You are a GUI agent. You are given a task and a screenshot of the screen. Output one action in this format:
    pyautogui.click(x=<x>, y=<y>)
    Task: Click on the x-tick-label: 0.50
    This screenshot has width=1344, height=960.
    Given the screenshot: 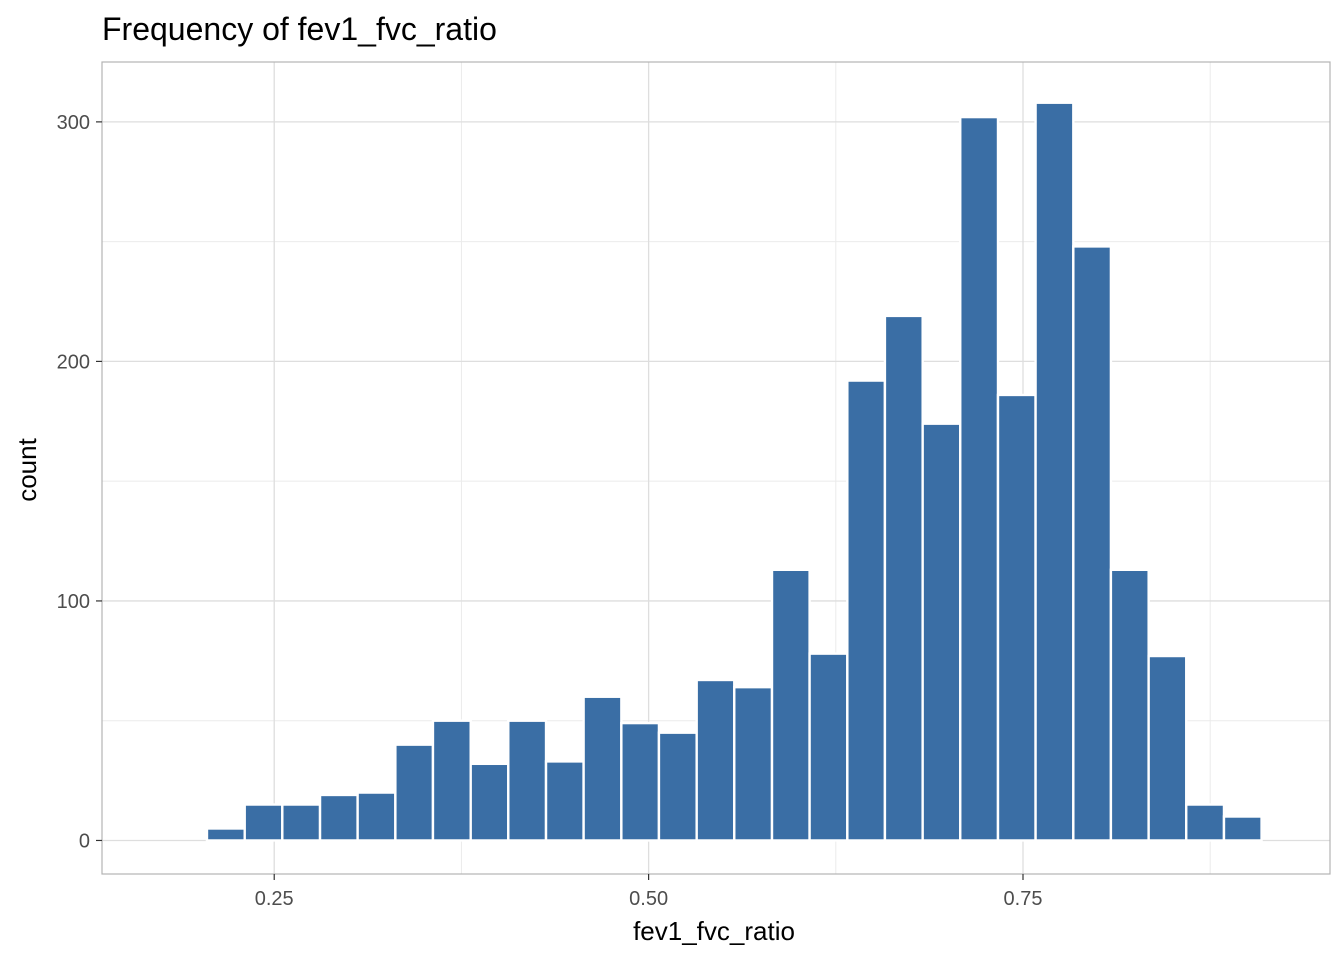 What is the action you would take?
    pyautogui.click(x=648, y=899)
    